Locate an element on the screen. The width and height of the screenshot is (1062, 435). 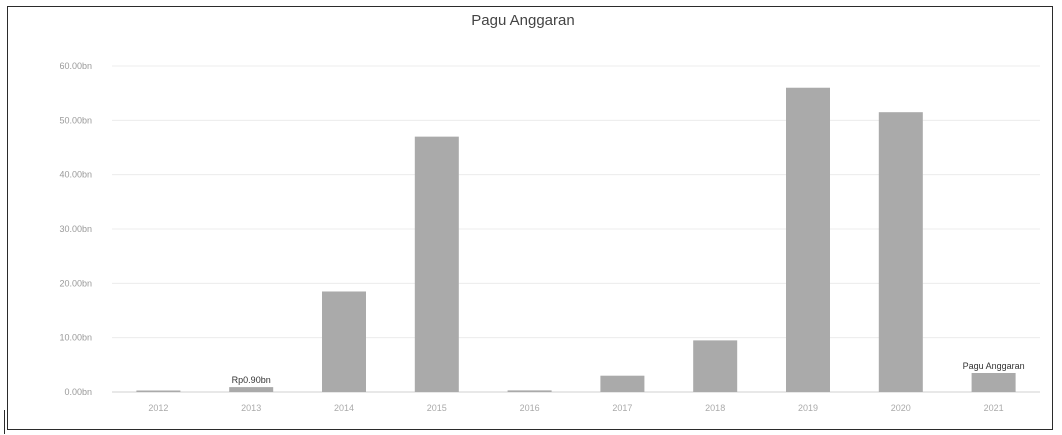
y-tick-label: 0.00bn is located at coordinates (78, 392).